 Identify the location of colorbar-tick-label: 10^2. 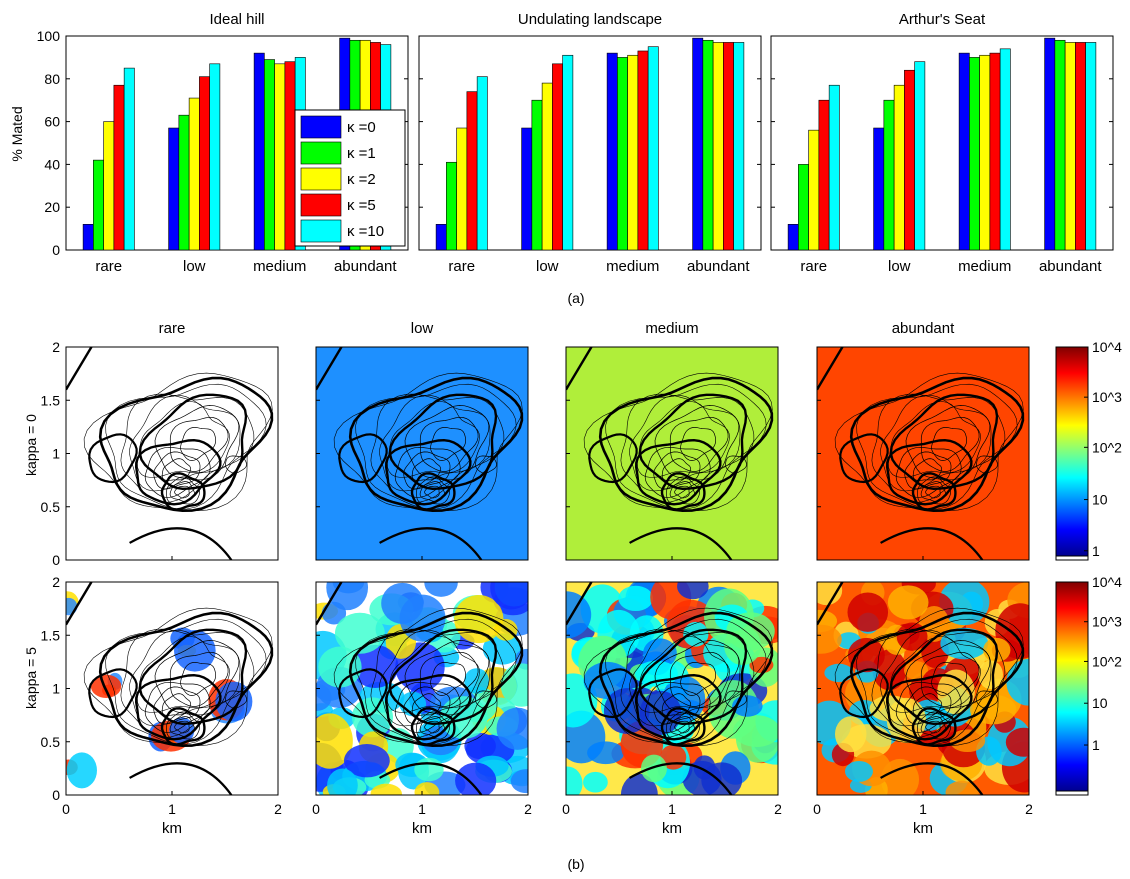
(1107, 447).